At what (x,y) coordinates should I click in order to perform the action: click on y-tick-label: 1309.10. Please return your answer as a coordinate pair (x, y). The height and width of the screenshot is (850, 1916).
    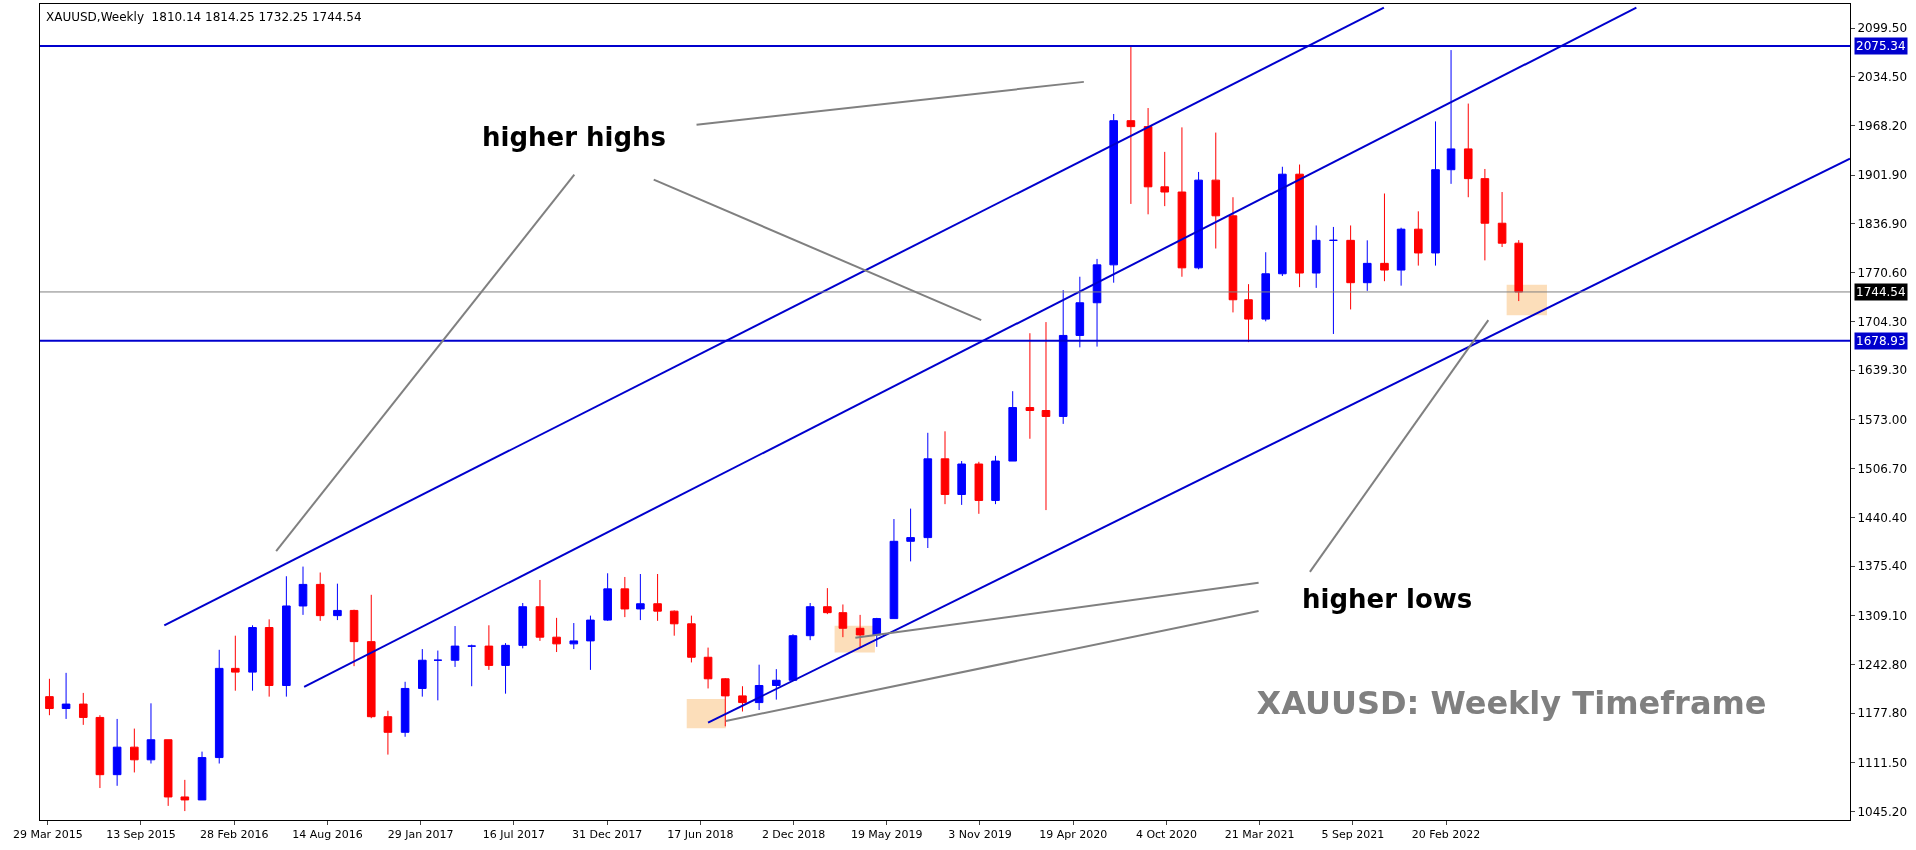
    Looking at the image, I should click on (1882, 615).